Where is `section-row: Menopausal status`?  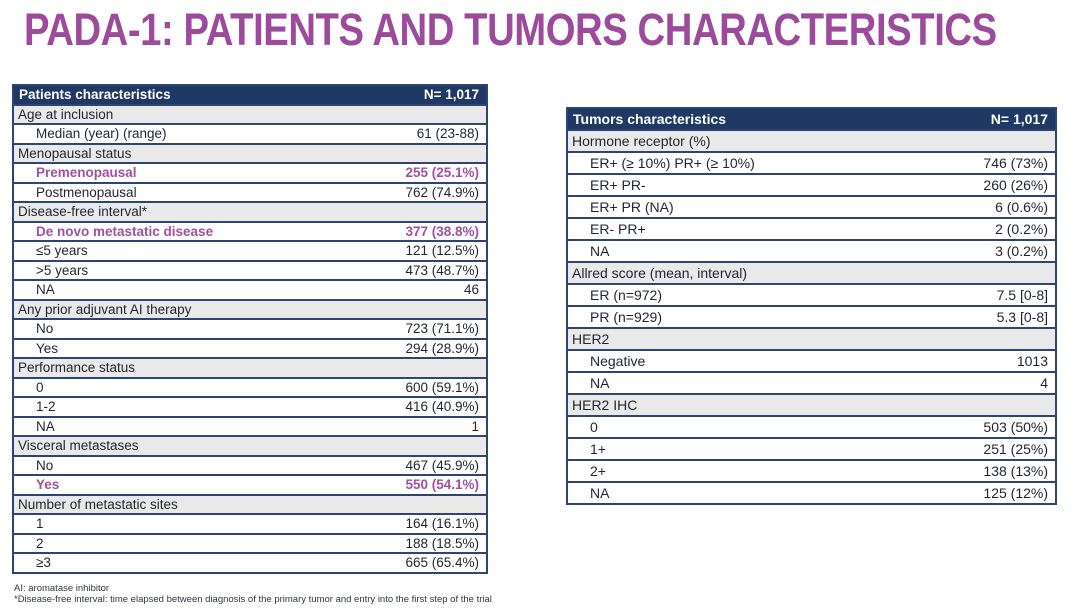
section-row: Menopausal status is located at coordinates (250, 153).